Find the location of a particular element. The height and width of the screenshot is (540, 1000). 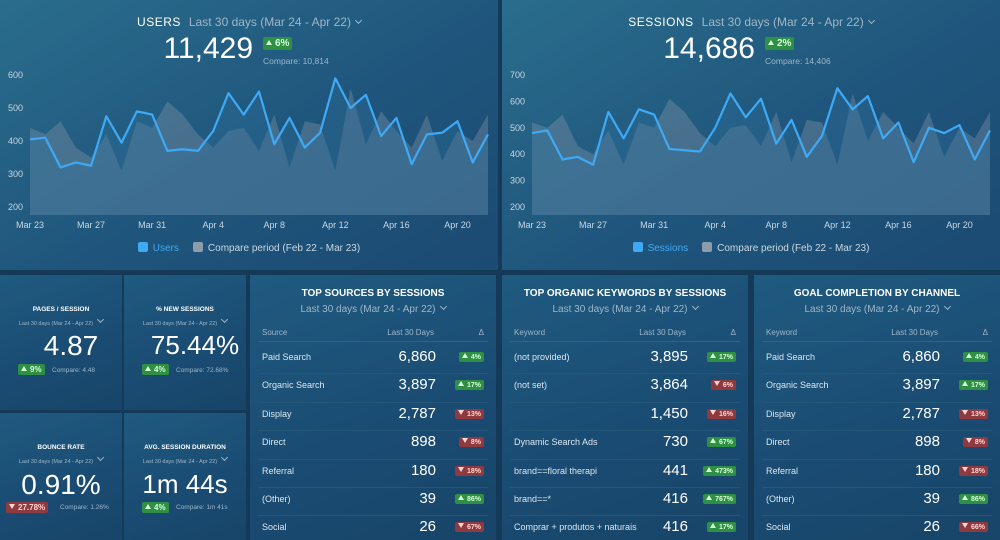

column-header: Source is located at coordinates (275, 332).